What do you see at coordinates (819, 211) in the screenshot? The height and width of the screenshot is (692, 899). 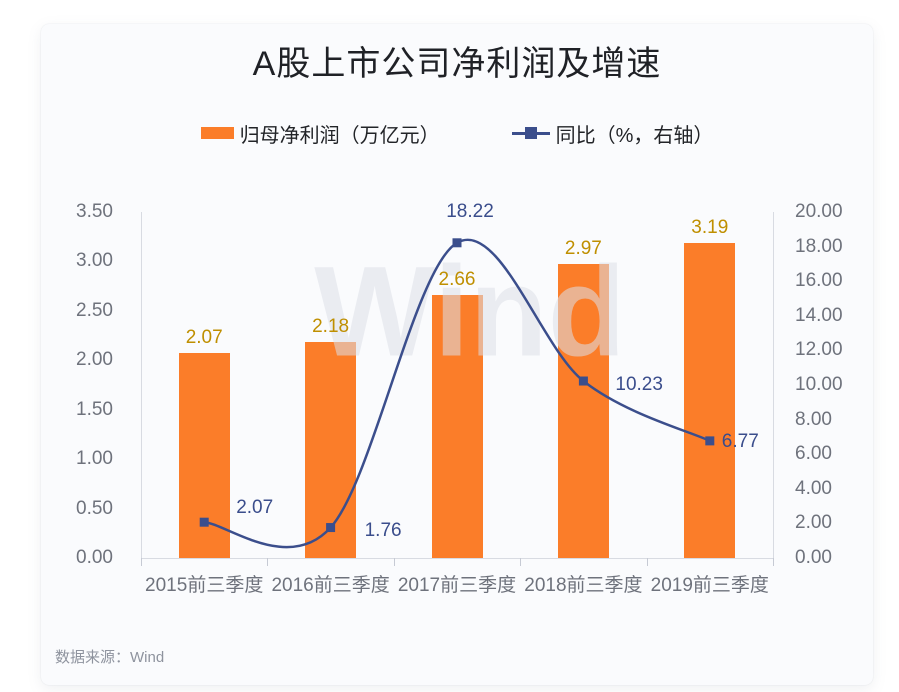 I see `right-axis-tick-label: 20.00` at bounding box center [819, 211].